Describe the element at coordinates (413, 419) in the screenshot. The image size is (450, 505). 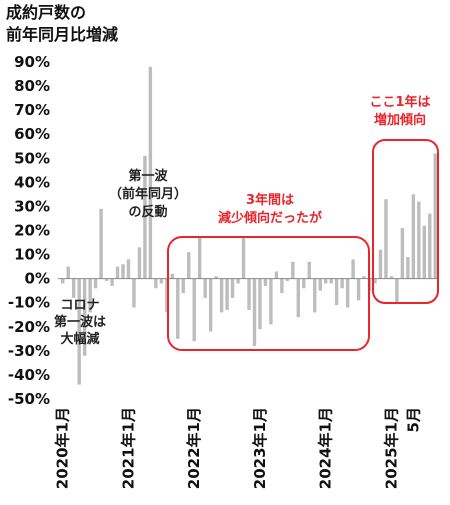
I see `x-tick-label: 5月` at that location.